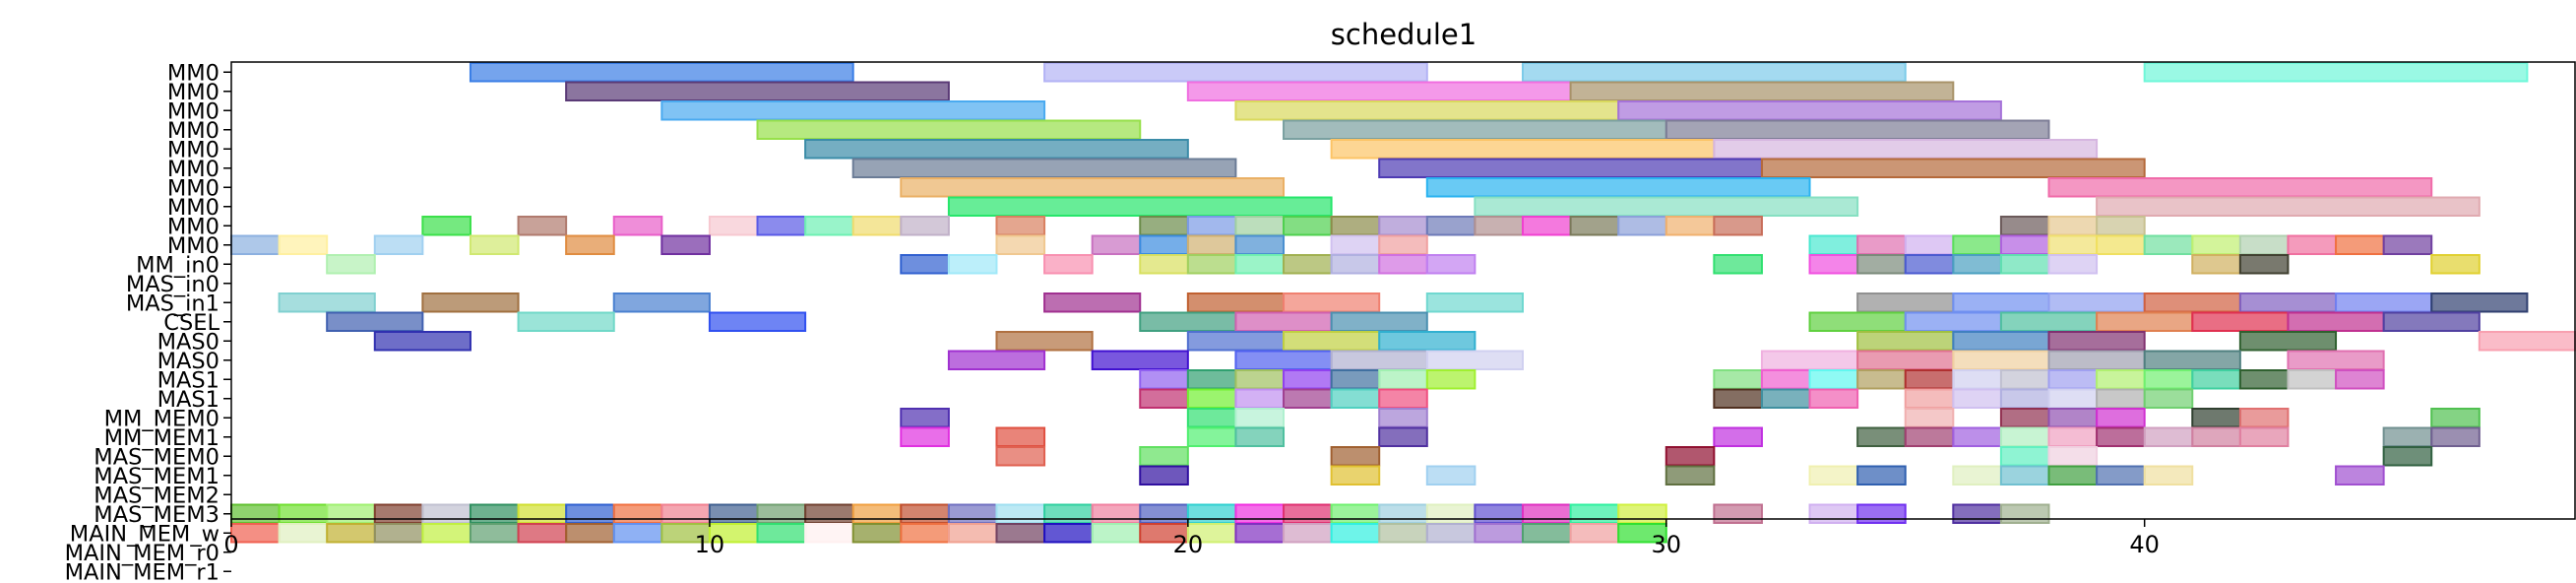 This screenshot has height=583, width=2576. Describe the element at coordinates (142, 571) in the screenshot. I see `y-tick-label-26: MAIN_MEM_r1` at that location.